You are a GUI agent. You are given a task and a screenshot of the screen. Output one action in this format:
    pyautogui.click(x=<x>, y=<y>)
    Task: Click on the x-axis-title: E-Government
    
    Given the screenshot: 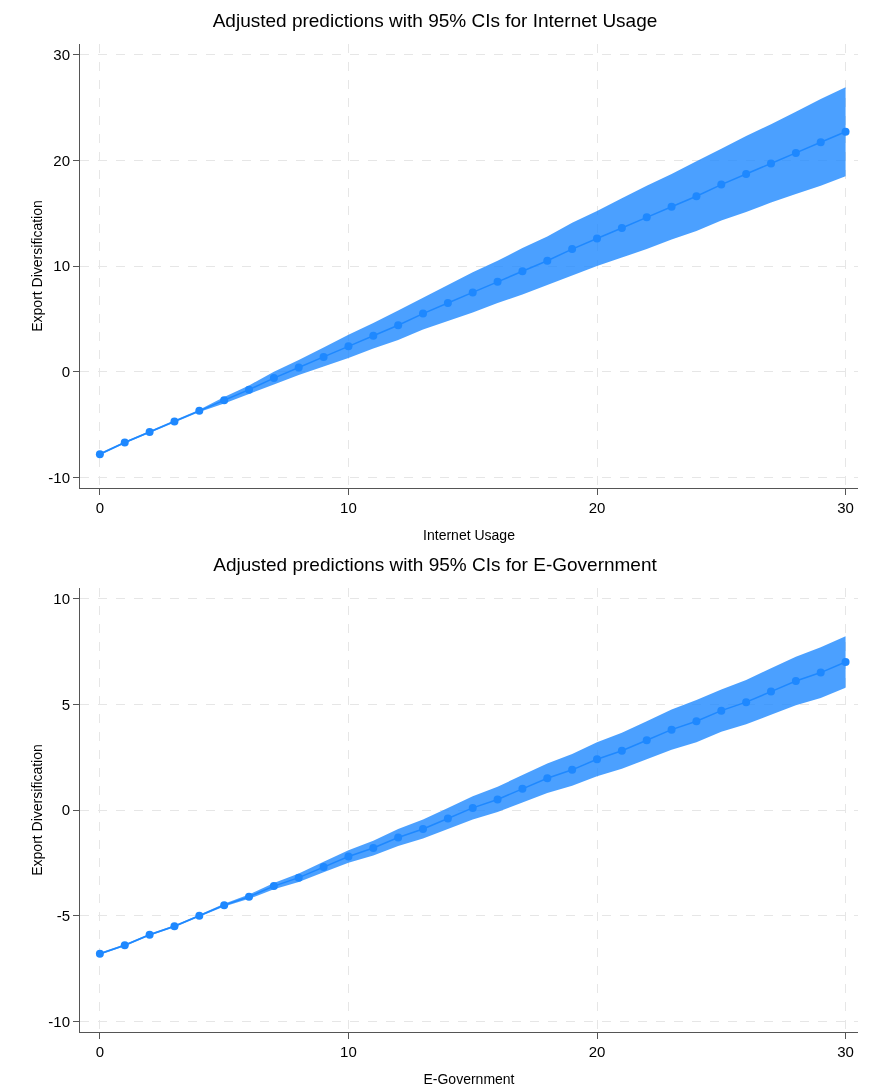 What is the action you would take?
    pyautogui.click(x=469, y=1079)
    